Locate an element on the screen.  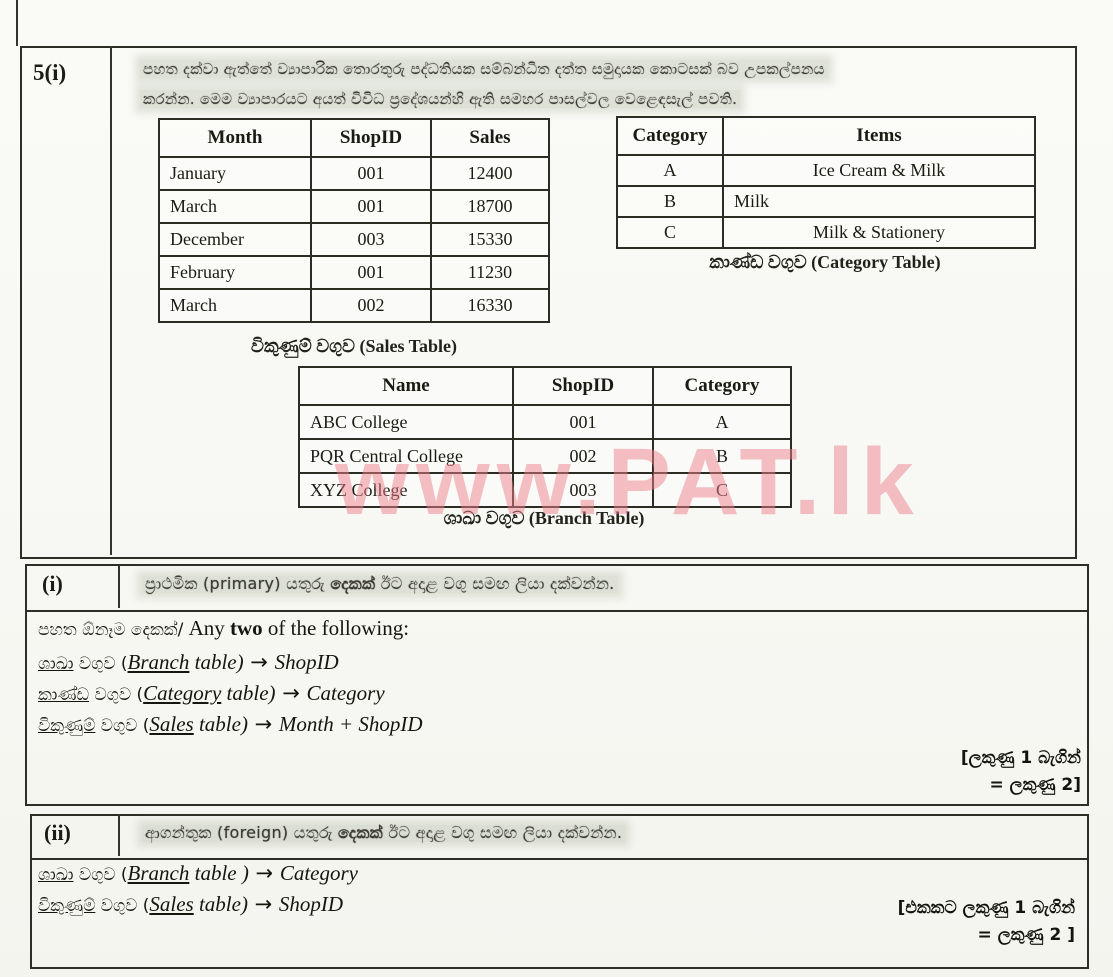
category-table-caption: කාණ්ඩ වගුව (Category Table) is located at coordinates (825, 262).